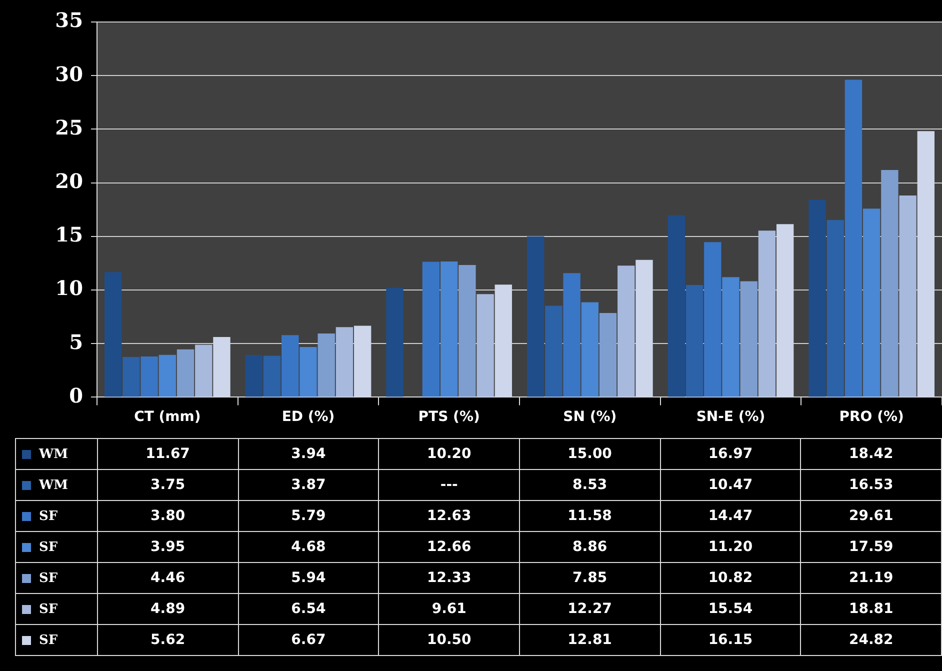 The image size is (942, 671). What do you see at coordinates (167, 640) in the screenshot?
I see `data-label: 5.62` at bounding box center [167, 640].